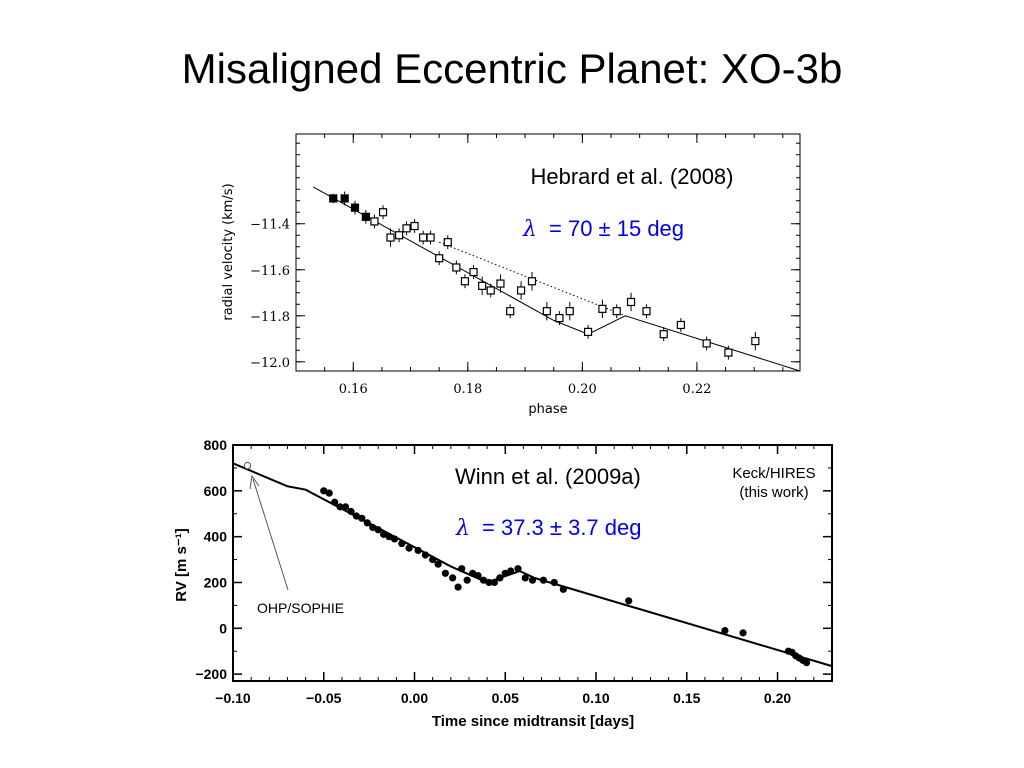  What do you see at coordinates (211, 674) in the screenshot?
I see `winn-y-tick-label: −200` at bounding box center [211, 674].